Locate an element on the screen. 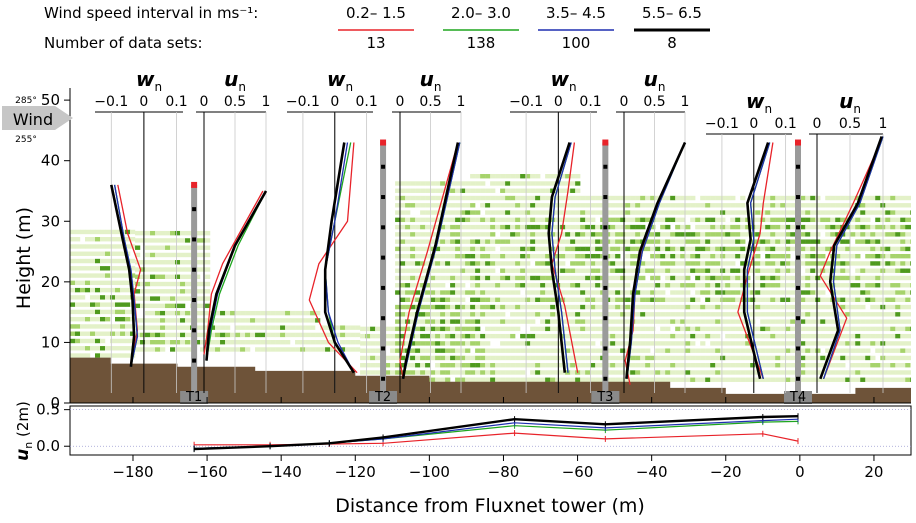 Image resolution: width=916 pixels, height=523 pixels. u-tick-label-T2: 0.5 is located at coordinates (430, 102).